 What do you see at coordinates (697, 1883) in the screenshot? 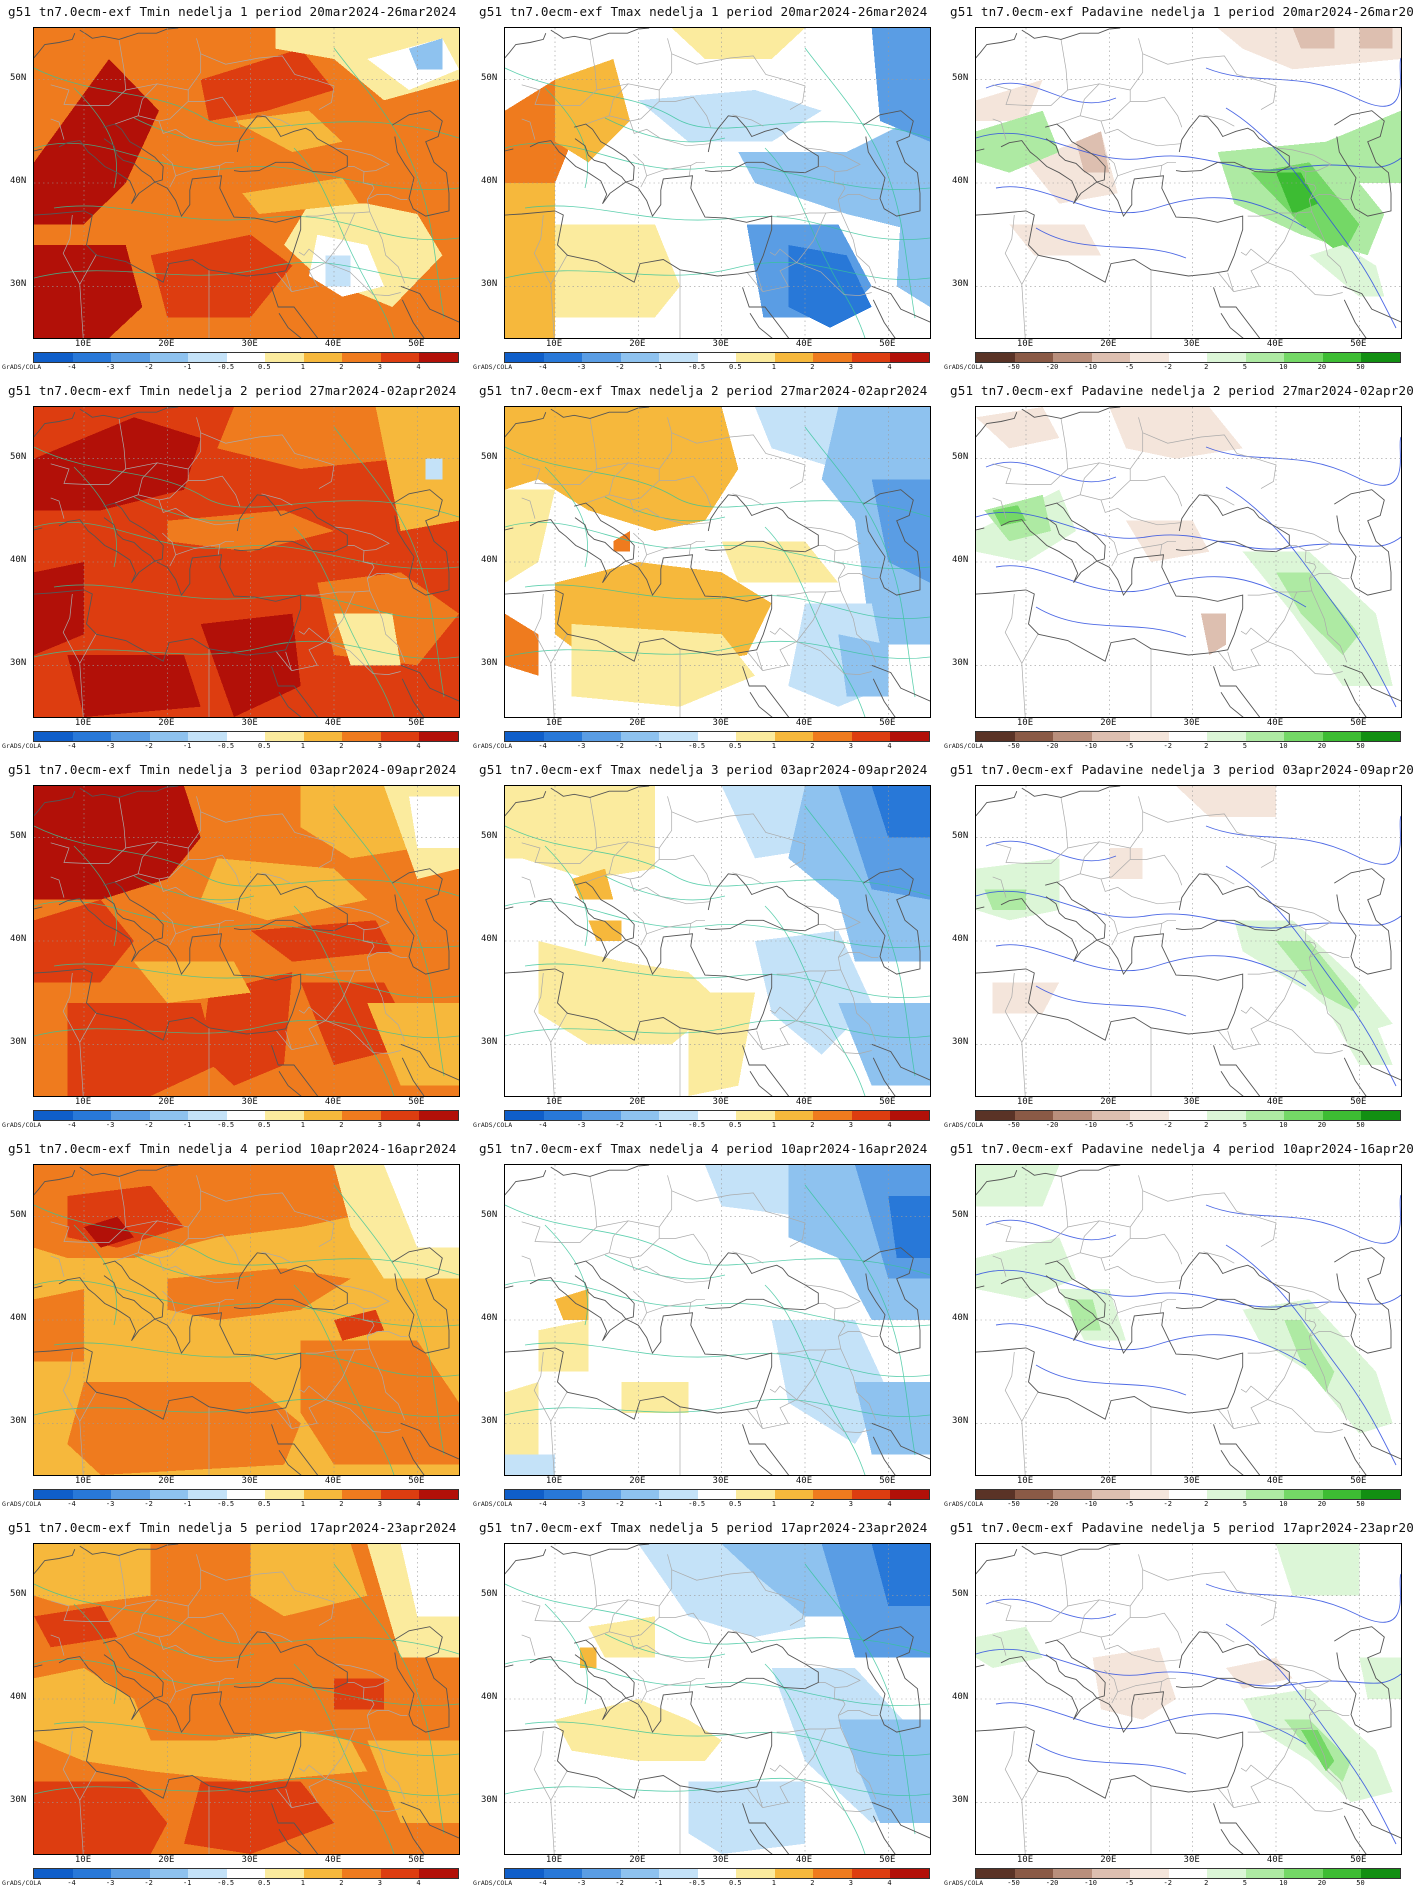
I see `colorbar-label: -0.5` at bounding box center [697, 1883].